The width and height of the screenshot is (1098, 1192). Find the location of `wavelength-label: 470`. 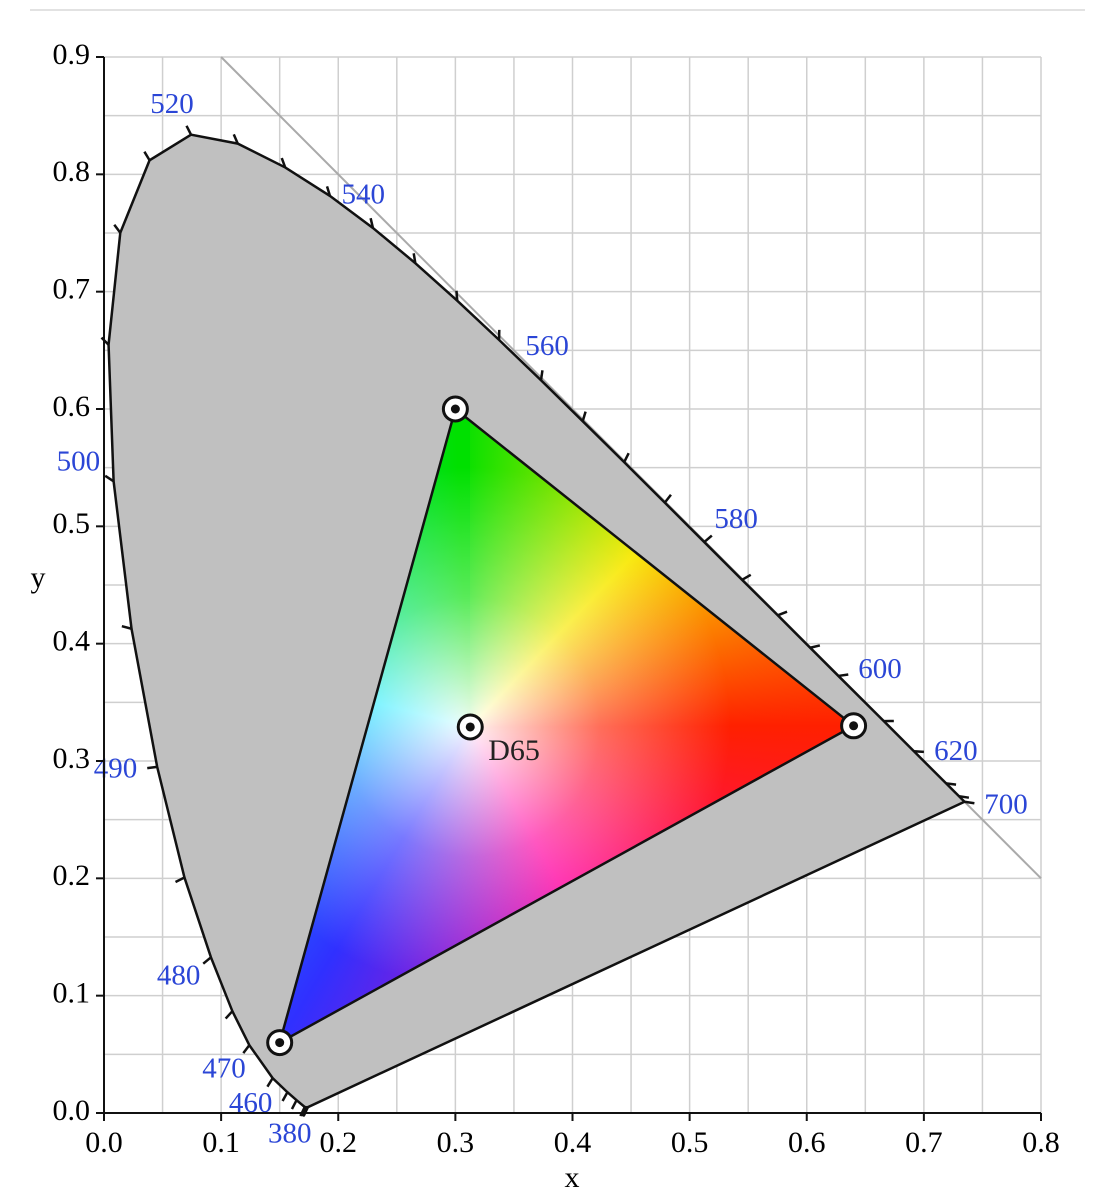

wavelength-label: 470 is located at coordinates (224, 1068).